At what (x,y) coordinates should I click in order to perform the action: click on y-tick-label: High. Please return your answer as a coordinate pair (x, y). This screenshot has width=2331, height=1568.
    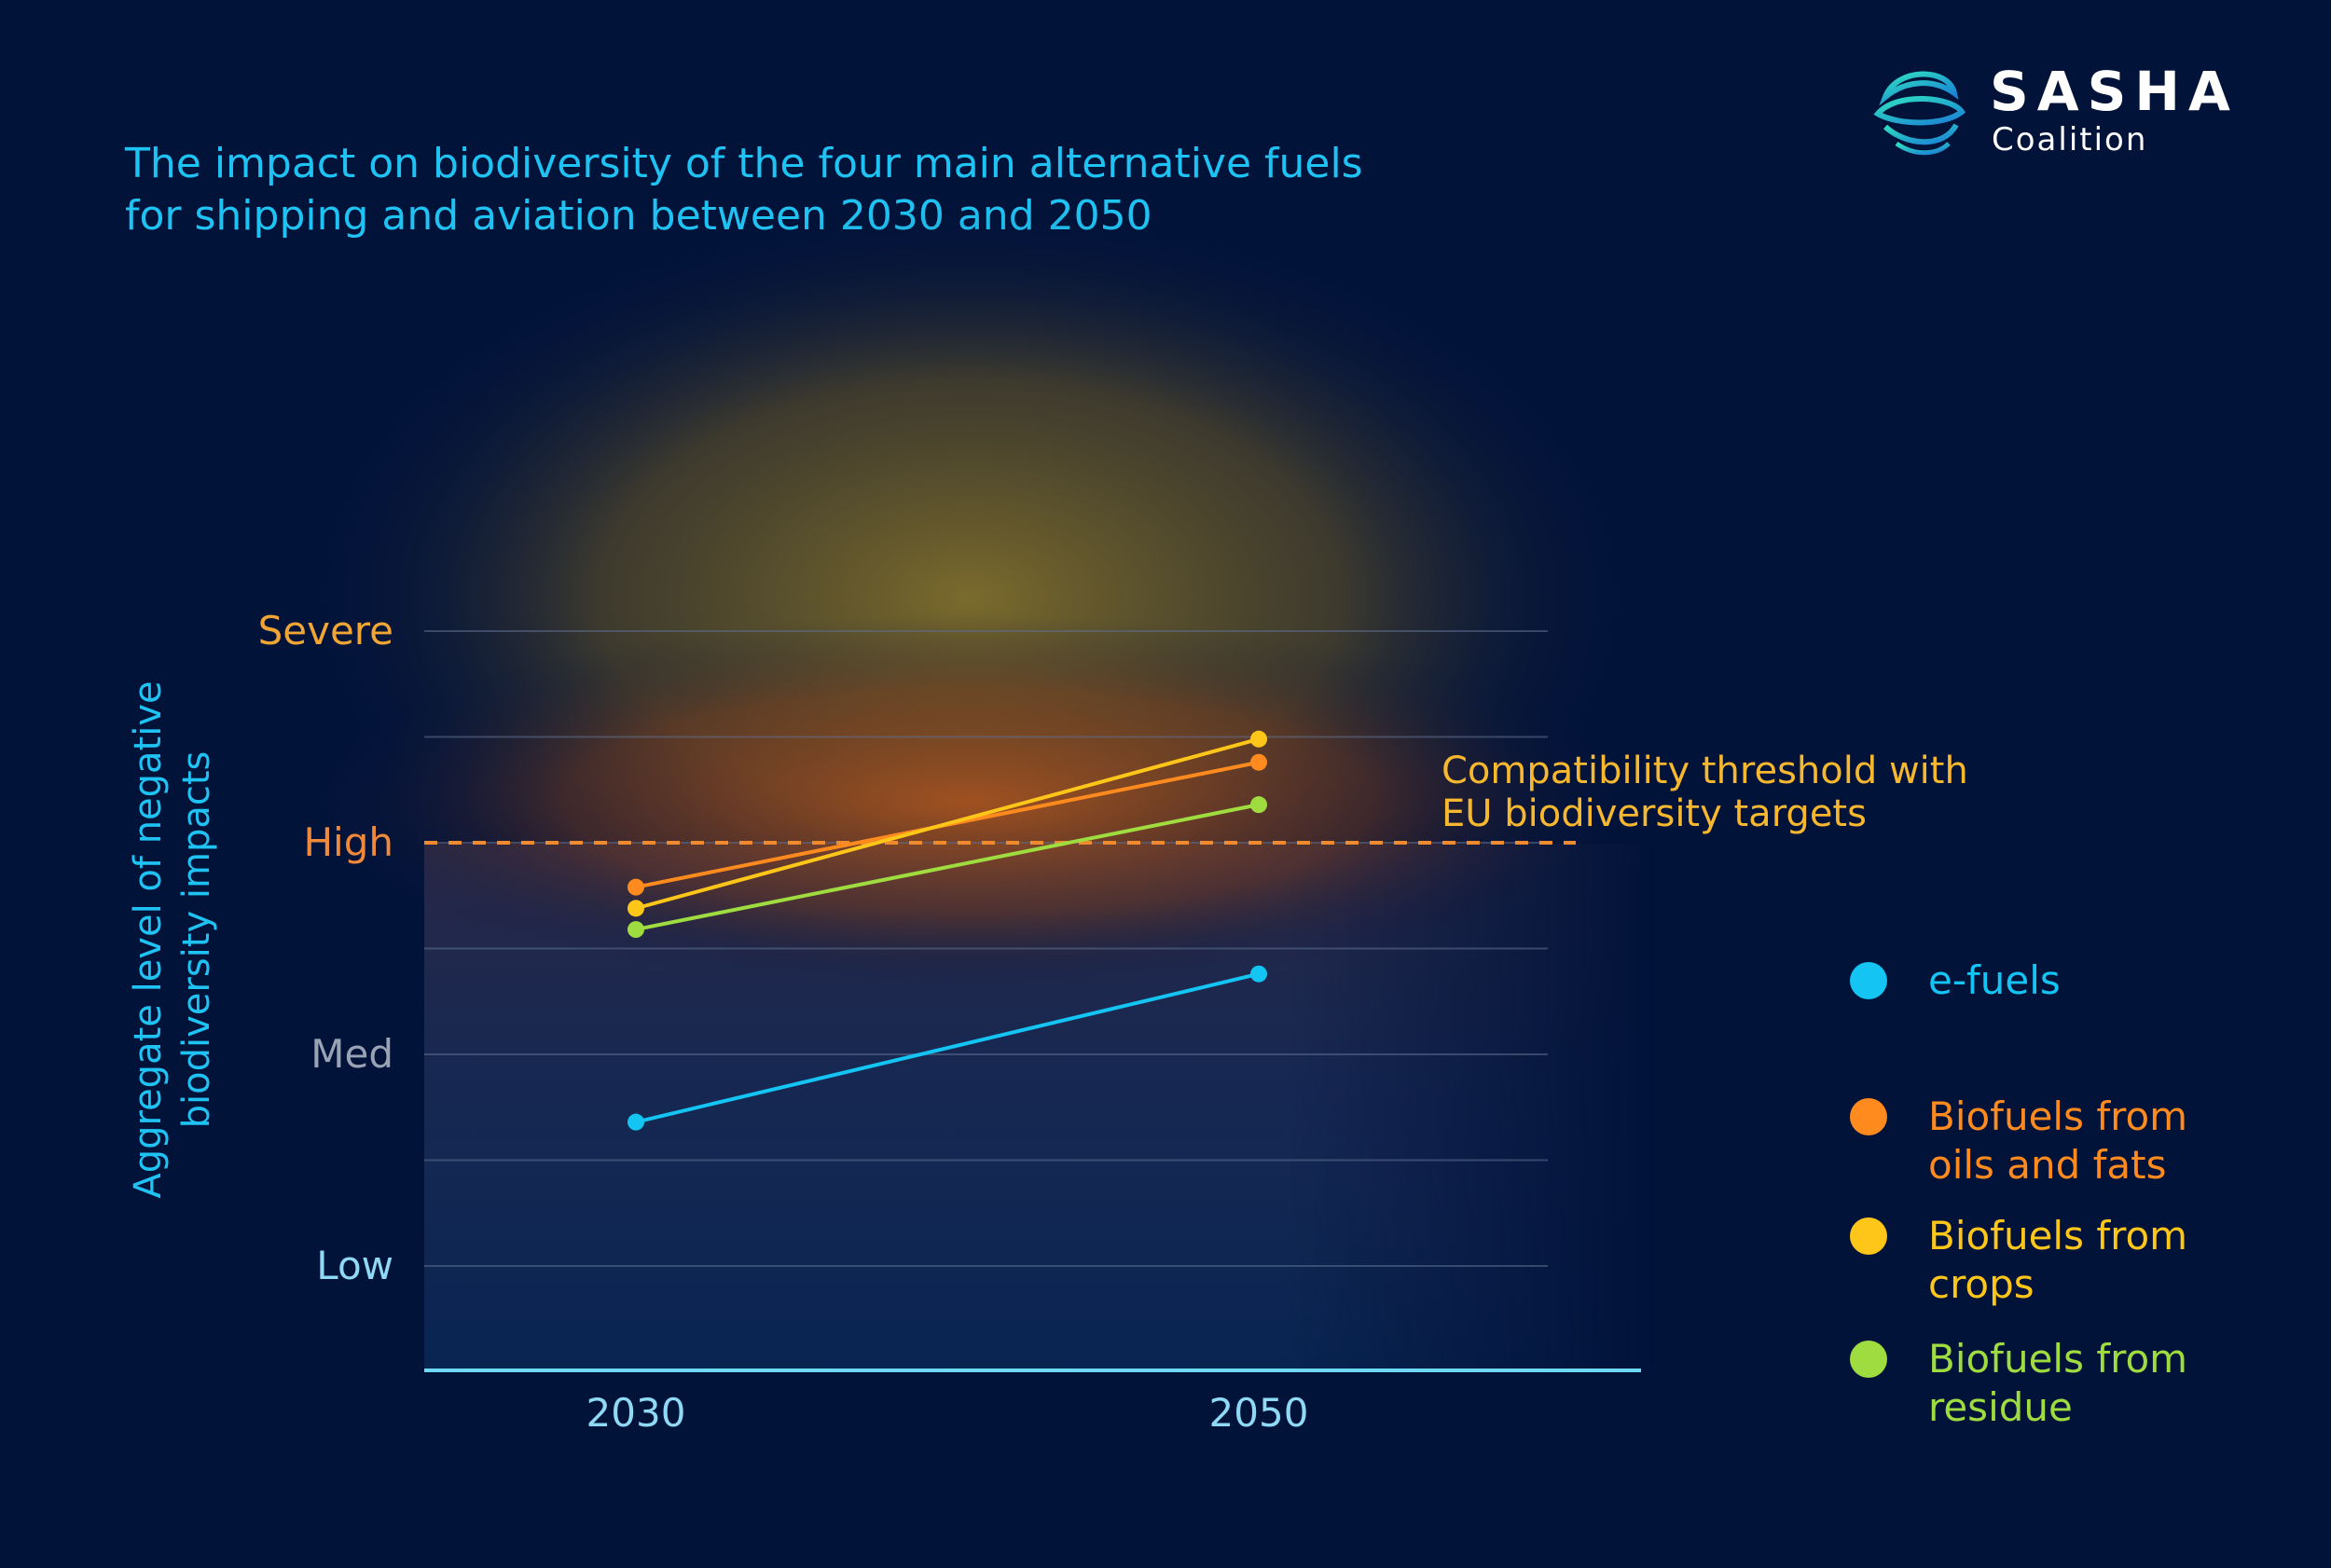
    Looking at the image, I should click on (348, 842).